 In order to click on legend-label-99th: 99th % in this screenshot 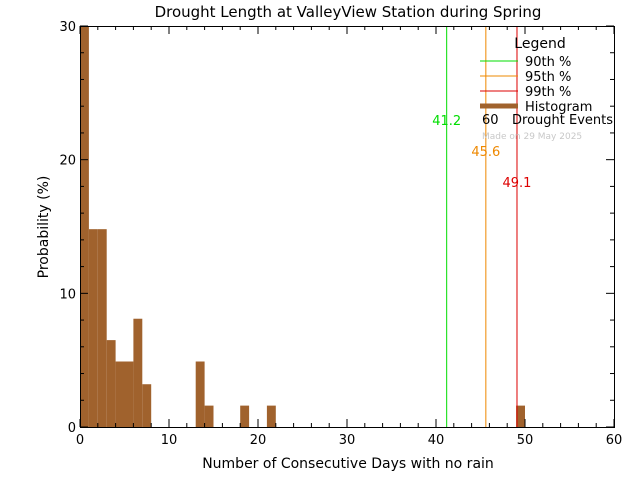, I will do `click(548, 92)`.